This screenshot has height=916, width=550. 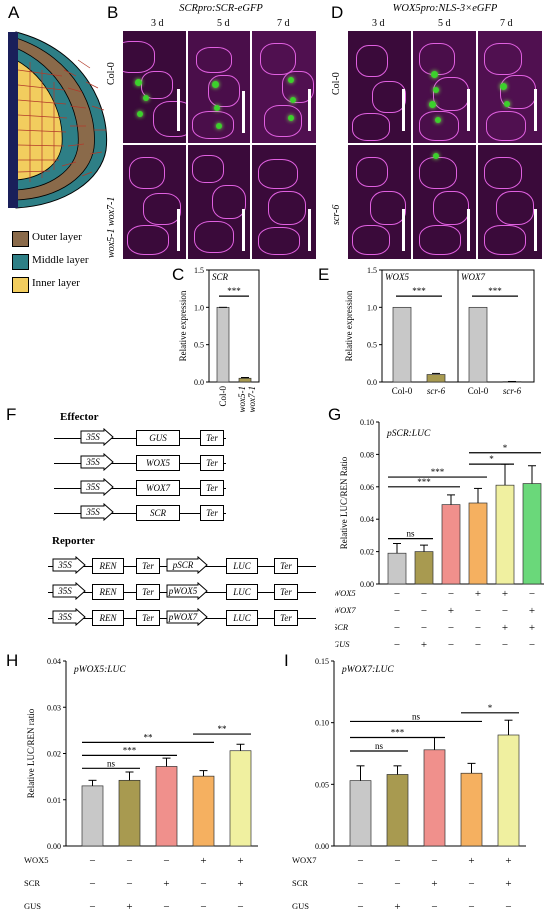 I want to click on significance-label: *, so click(x=505, y=448).